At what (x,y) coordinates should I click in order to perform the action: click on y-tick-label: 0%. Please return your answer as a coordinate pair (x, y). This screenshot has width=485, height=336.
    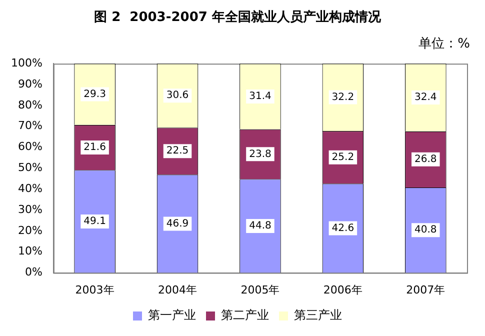
    Looking at the image, I should click on (33, 272).